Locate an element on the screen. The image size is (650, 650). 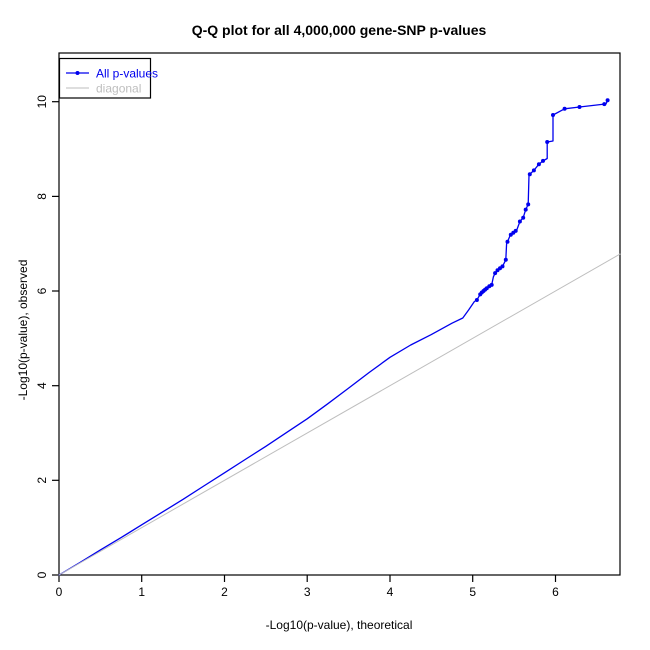
x-axis-ticks: 0 1 2 3 4 5 6 is located at coordinates (307, 587).